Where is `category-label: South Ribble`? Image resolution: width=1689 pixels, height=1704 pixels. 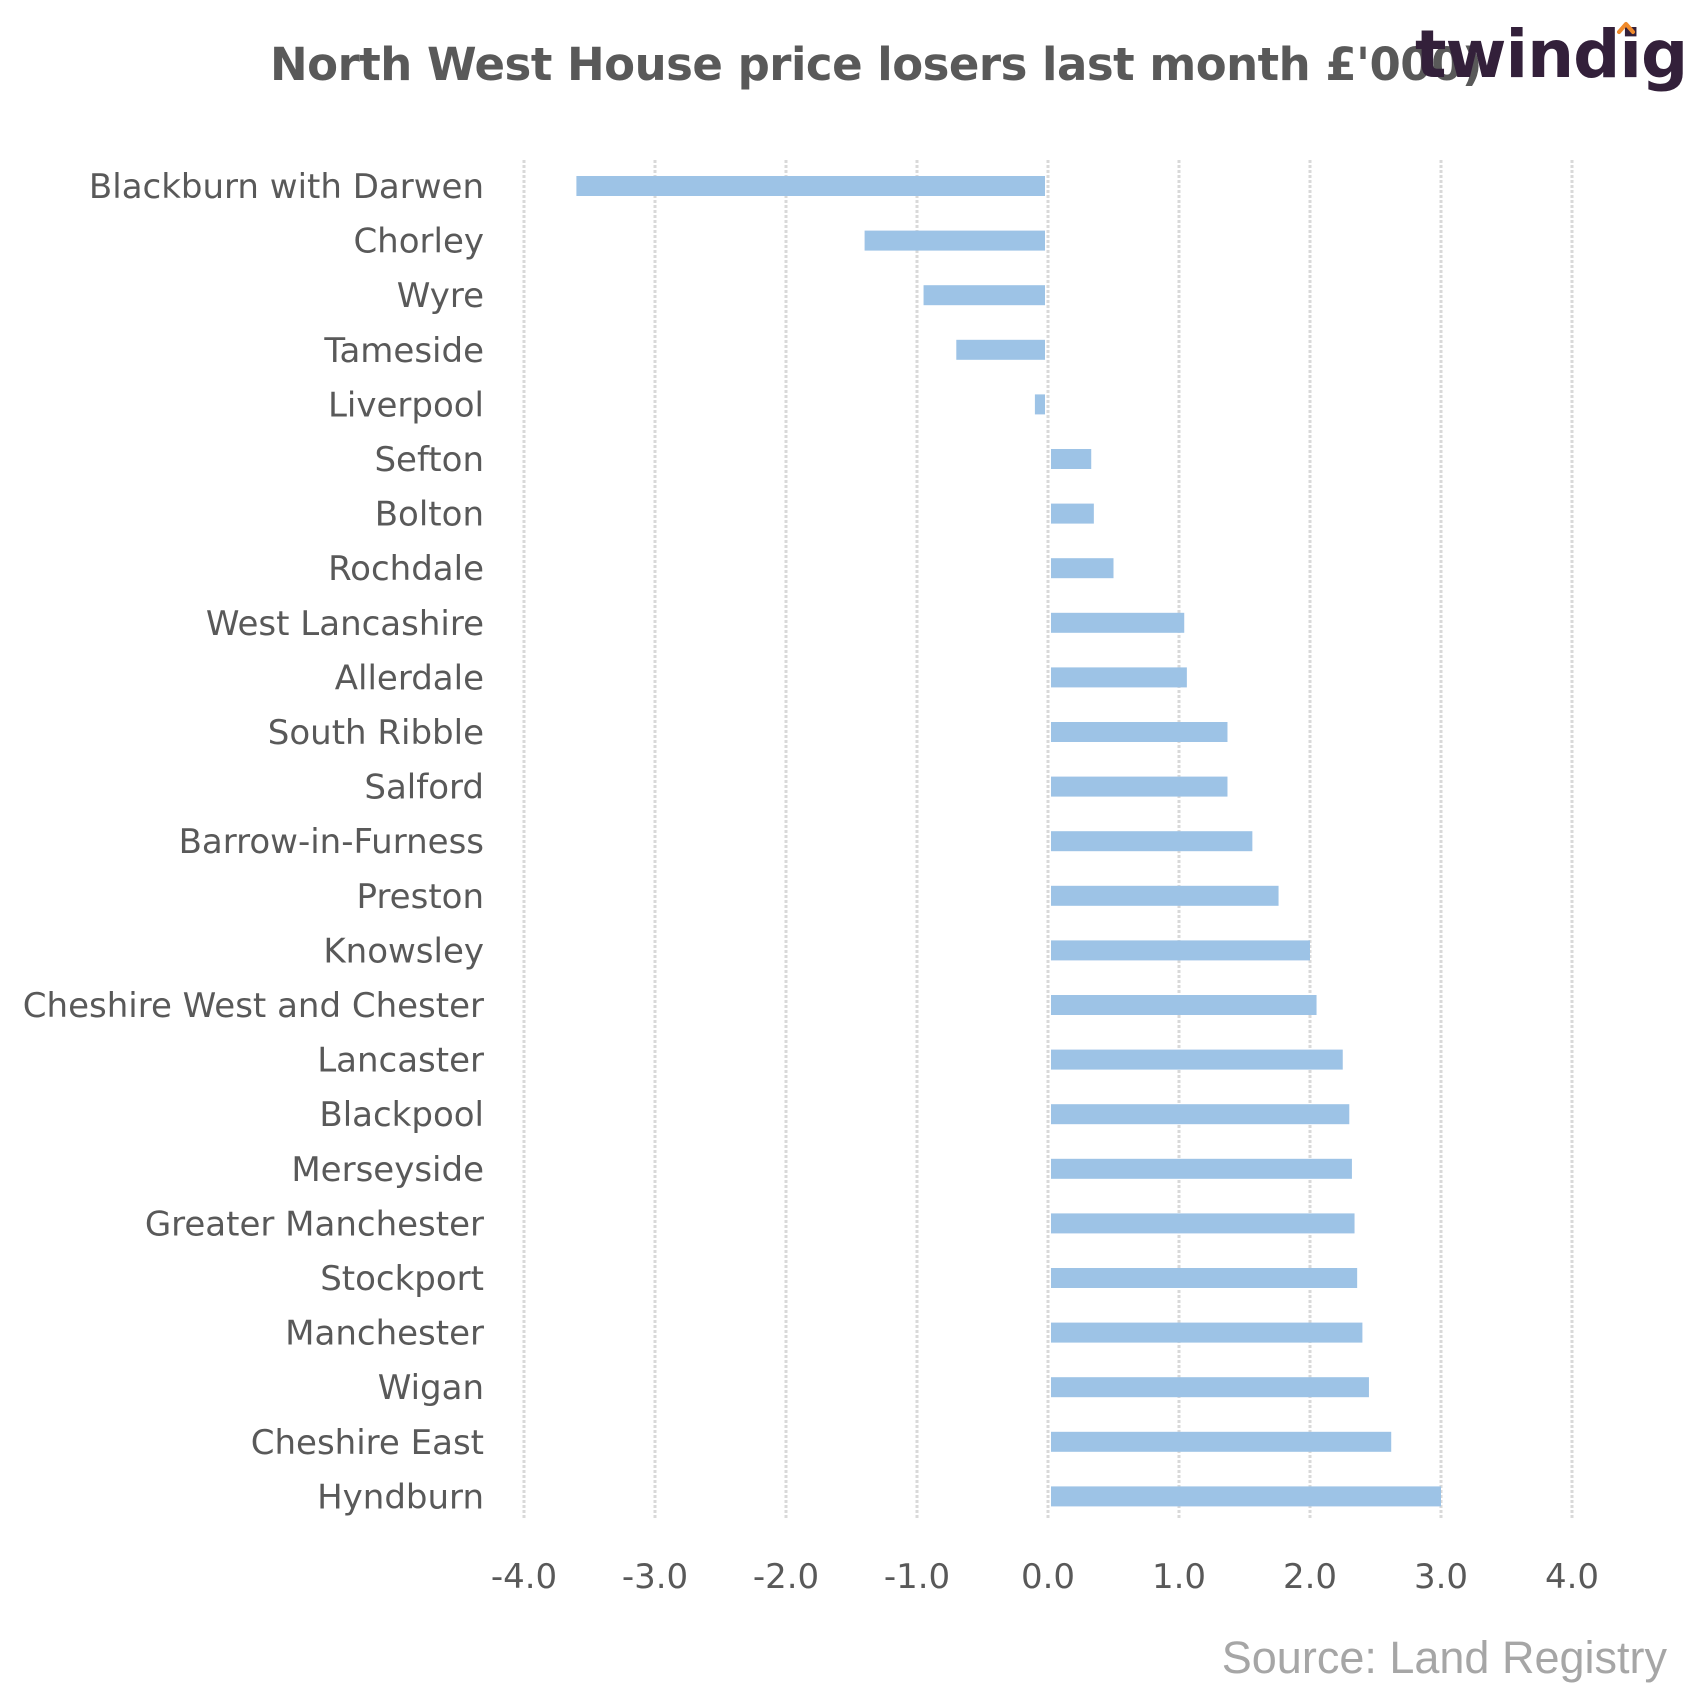 category-label: South Ribble is located at coordinates (376, 733).